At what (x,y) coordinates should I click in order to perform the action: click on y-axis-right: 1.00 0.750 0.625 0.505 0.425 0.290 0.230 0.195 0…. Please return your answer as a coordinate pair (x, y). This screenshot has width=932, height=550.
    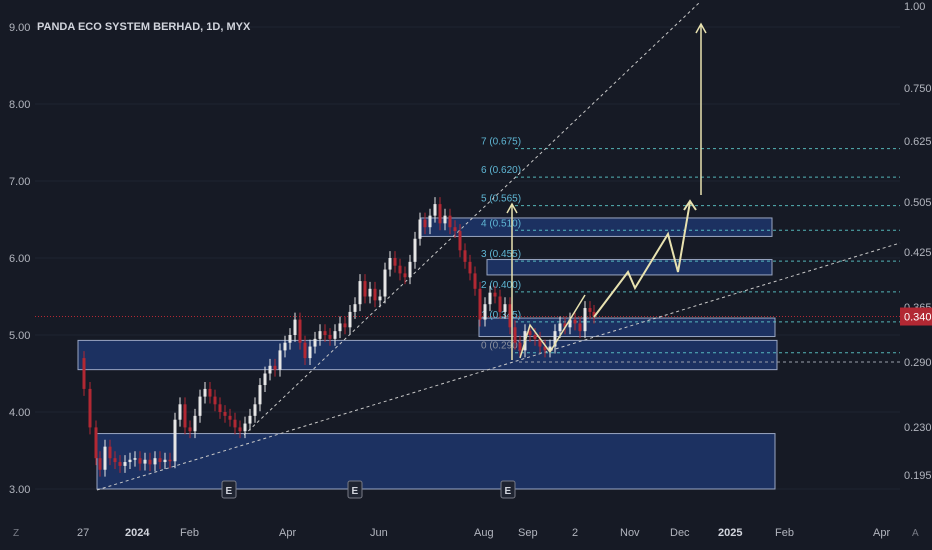
    Looking at the image, I should click on (916, 241).